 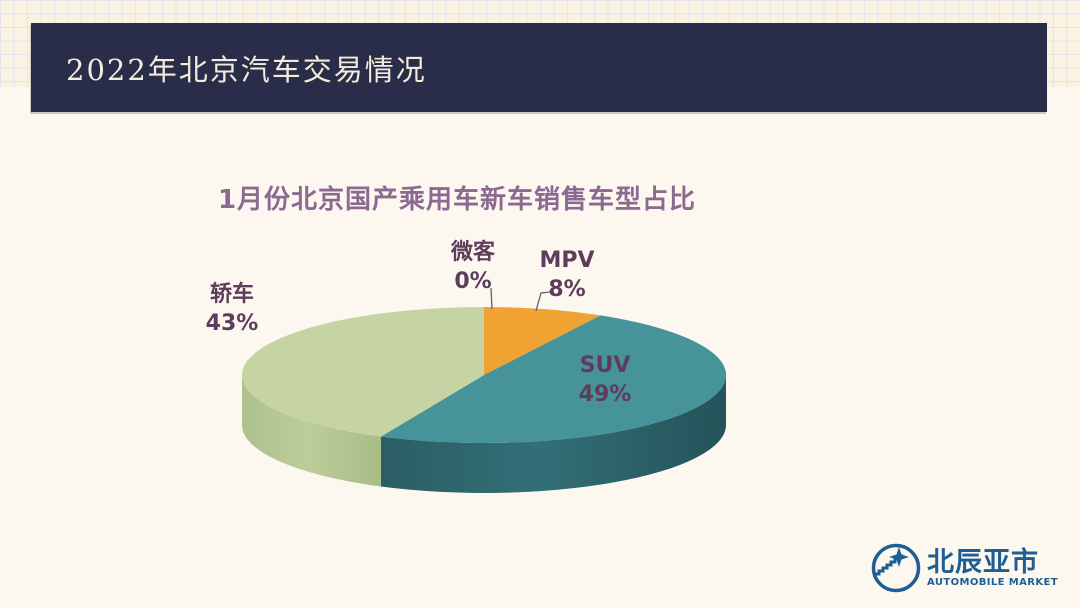 I want to click on logo: 北辰亚市 AUTOMOBILE MARKET, so click(x=964, y=568).